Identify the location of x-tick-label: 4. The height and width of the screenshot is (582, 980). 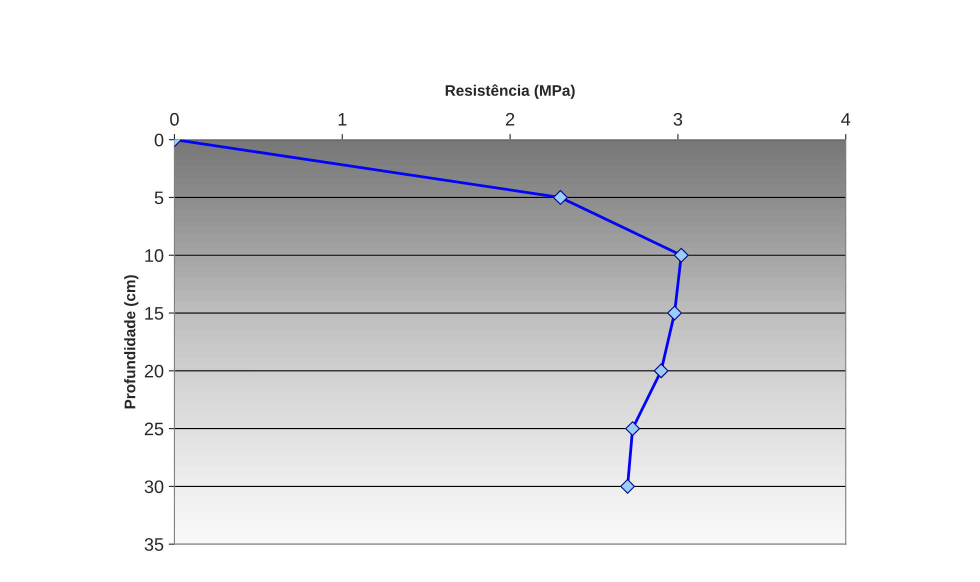
(845, 119).